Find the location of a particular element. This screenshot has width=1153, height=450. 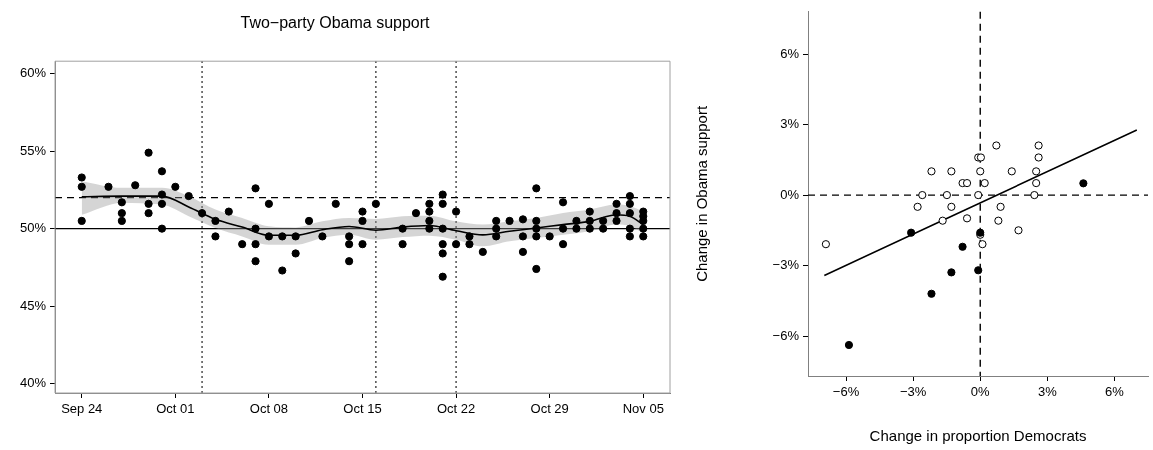

x-tick-label: Oct 29 is located at coordinates (549, 409).